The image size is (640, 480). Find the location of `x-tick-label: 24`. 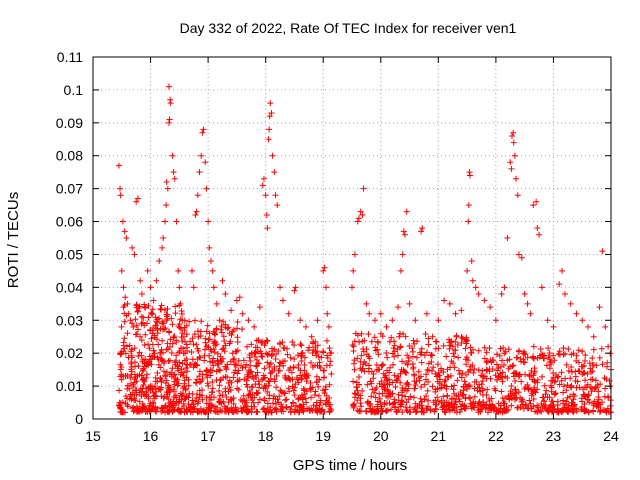

x-tick-label: 24 is located at coordinates (611, 436).